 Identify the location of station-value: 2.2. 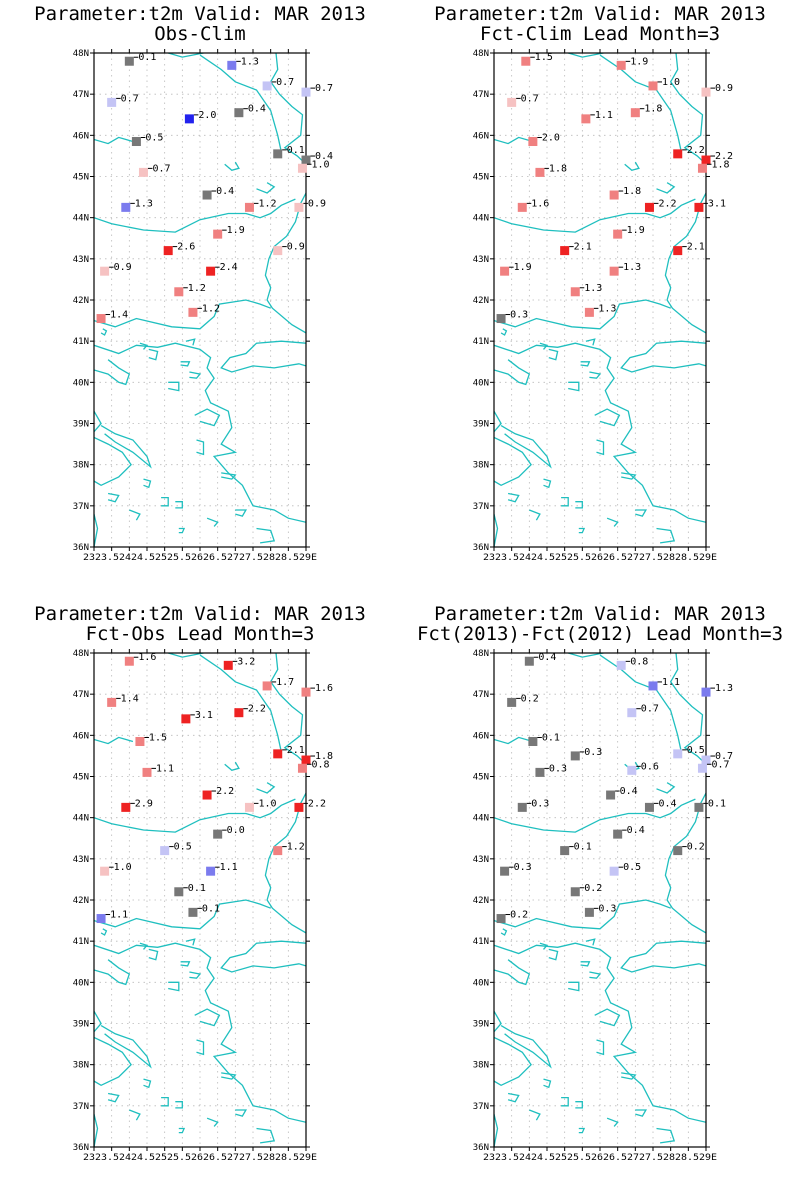
(696, 150).